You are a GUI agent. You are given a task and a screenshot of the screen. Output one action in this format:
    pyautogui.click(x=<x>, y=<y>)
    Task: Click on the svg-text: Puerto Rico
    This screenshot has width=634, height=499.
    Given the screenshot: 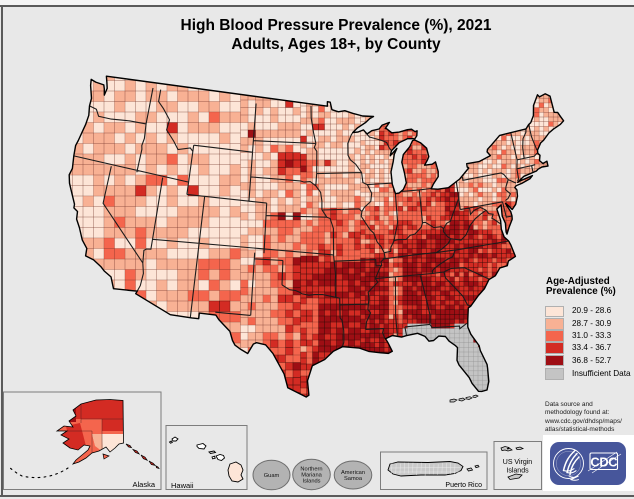 What is the action you would take?
    pyautogui.click(x=463, y=485)
    